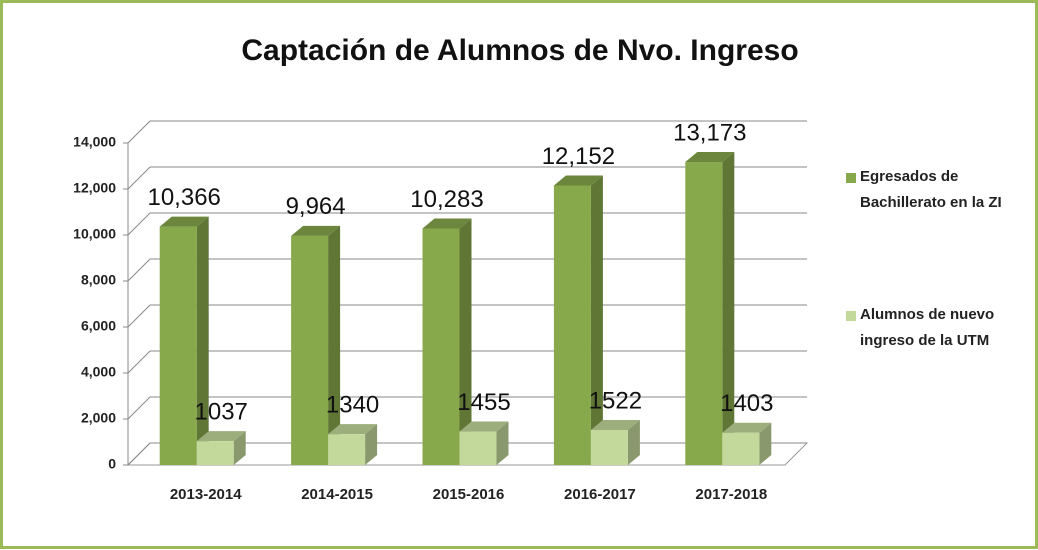 The height and width of the screenshot is (550, 1038). I want to click on data-label: 12,152, so click(578, 156).